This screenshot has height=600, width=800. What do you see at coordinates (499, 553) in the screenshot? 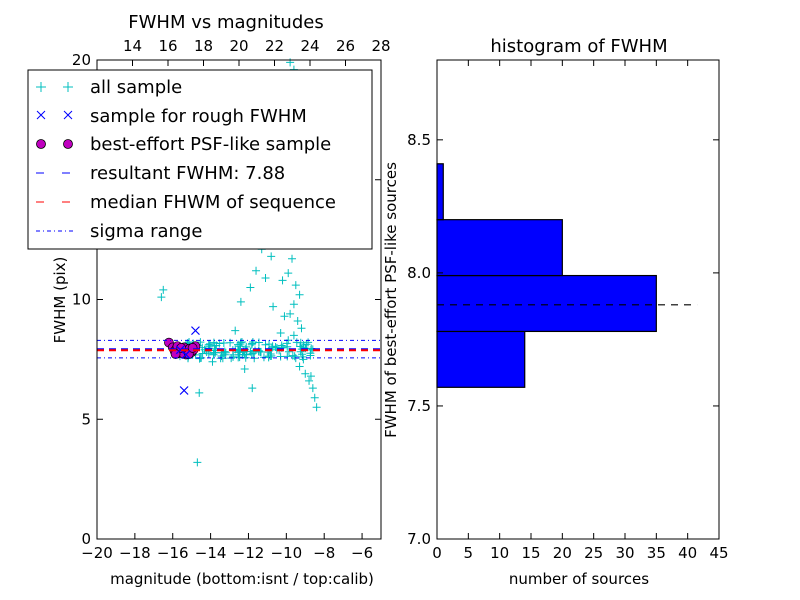
I see `x-tick-label: 10` at bounding box center [499, 553].